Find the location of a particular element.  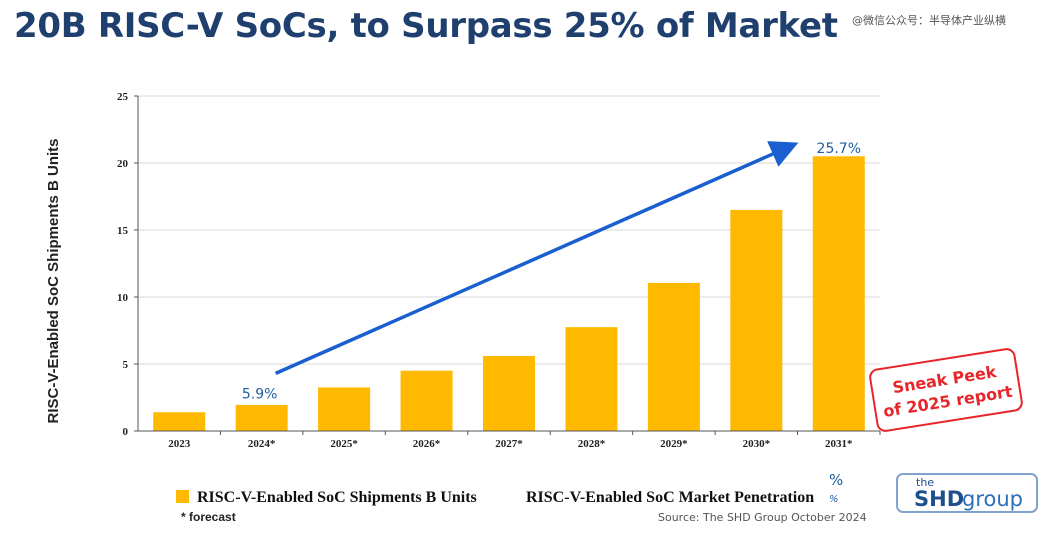

bar-2031 is located at coordinates (838, 294).